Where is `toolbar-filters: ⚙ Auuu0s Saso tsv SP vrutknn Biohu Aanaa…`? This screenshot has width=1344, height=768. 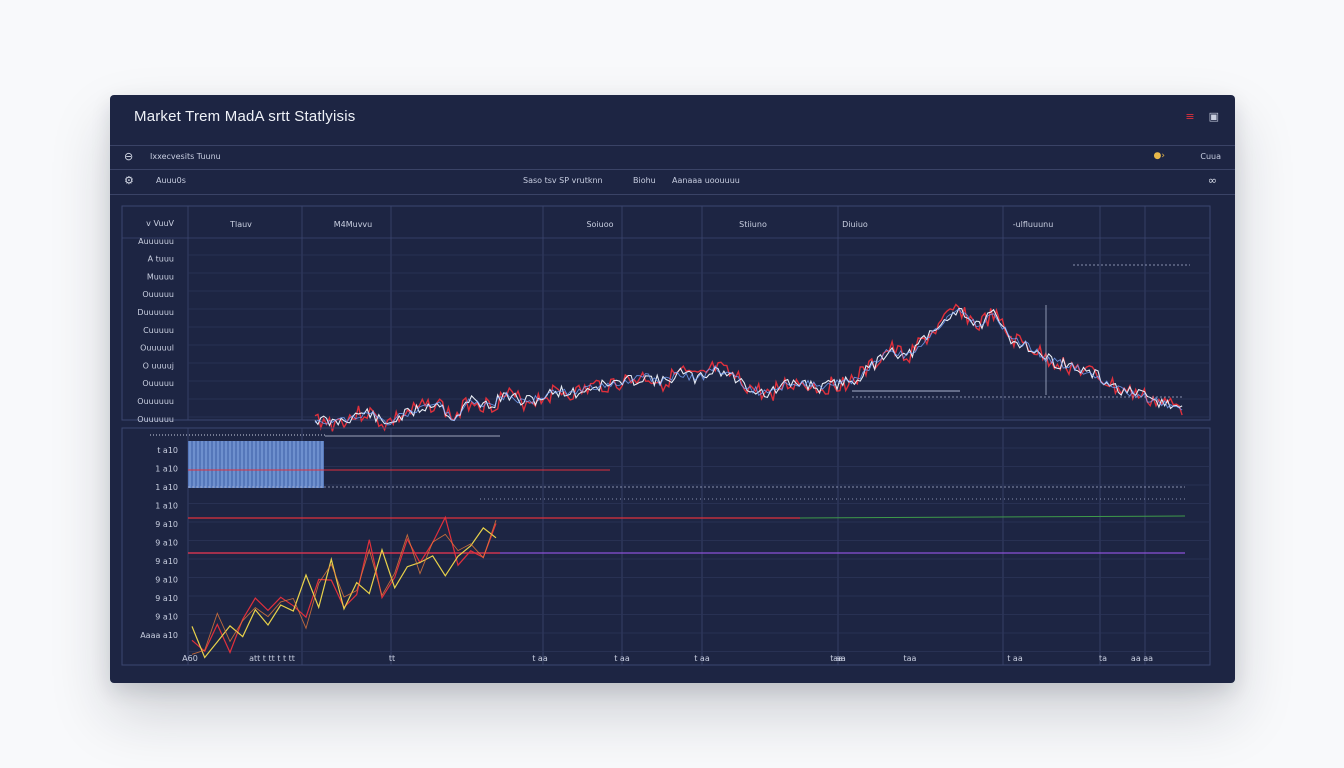 toolbar-filters: ⚙ Auuu0s Saso tsv SP vrutknn Biohu Aanaa… is located at coordinates (672, 182).